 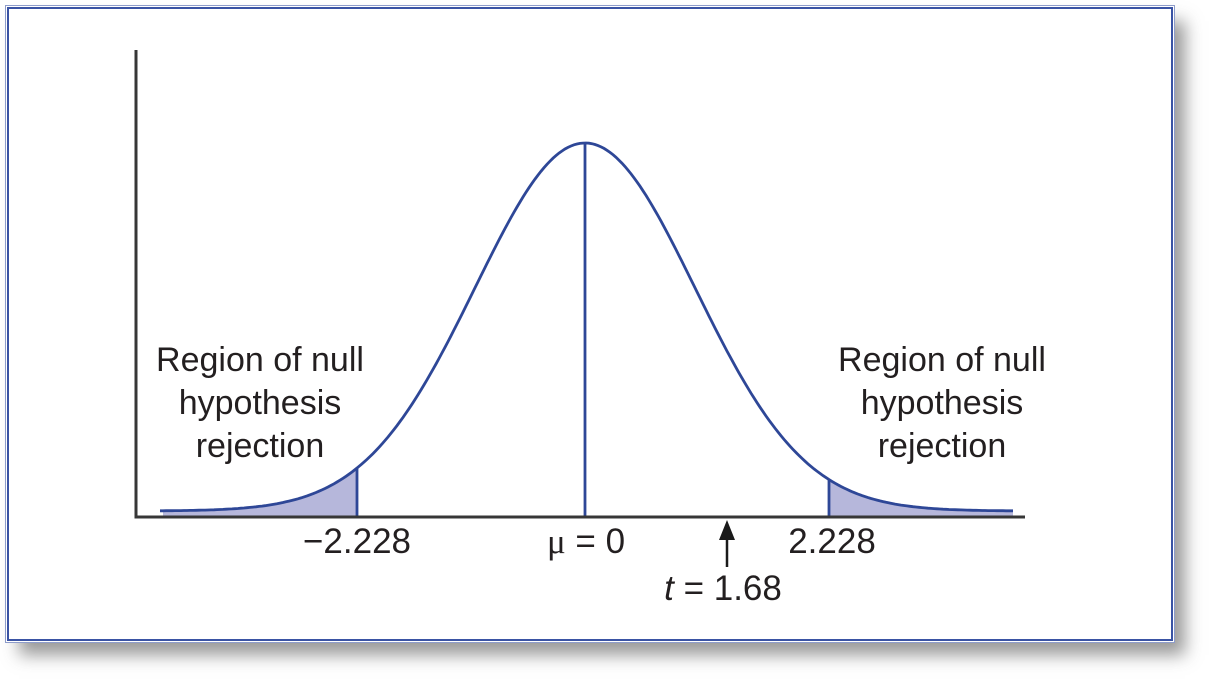 I want to click on right-rejection-label: Region of null hypothesis rejection, so click(x=942, y=403).